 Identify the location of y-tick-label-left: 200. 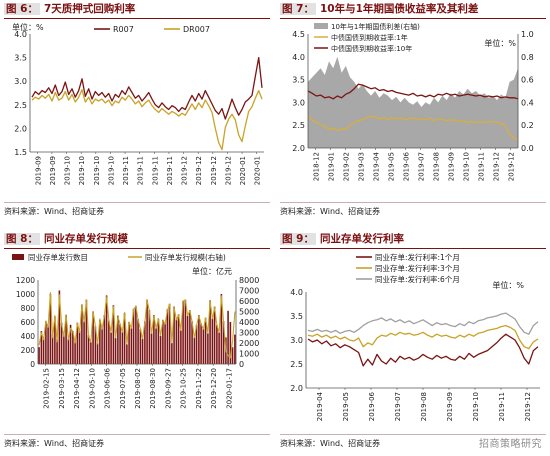
(28, 350).